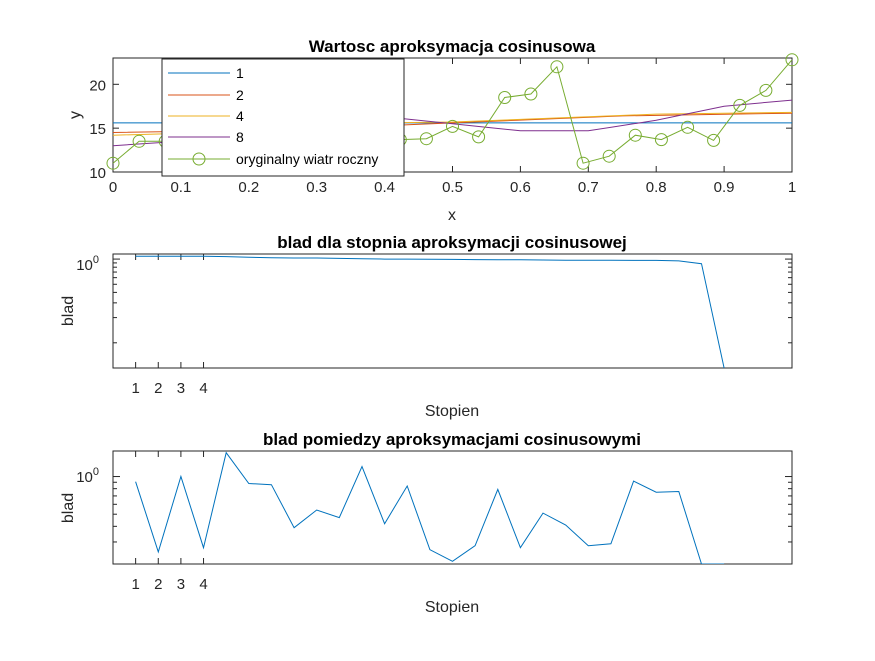 This screenshot has height=661, width=875. I want to click on x-tick-label: 0.8, so click(656, 187).